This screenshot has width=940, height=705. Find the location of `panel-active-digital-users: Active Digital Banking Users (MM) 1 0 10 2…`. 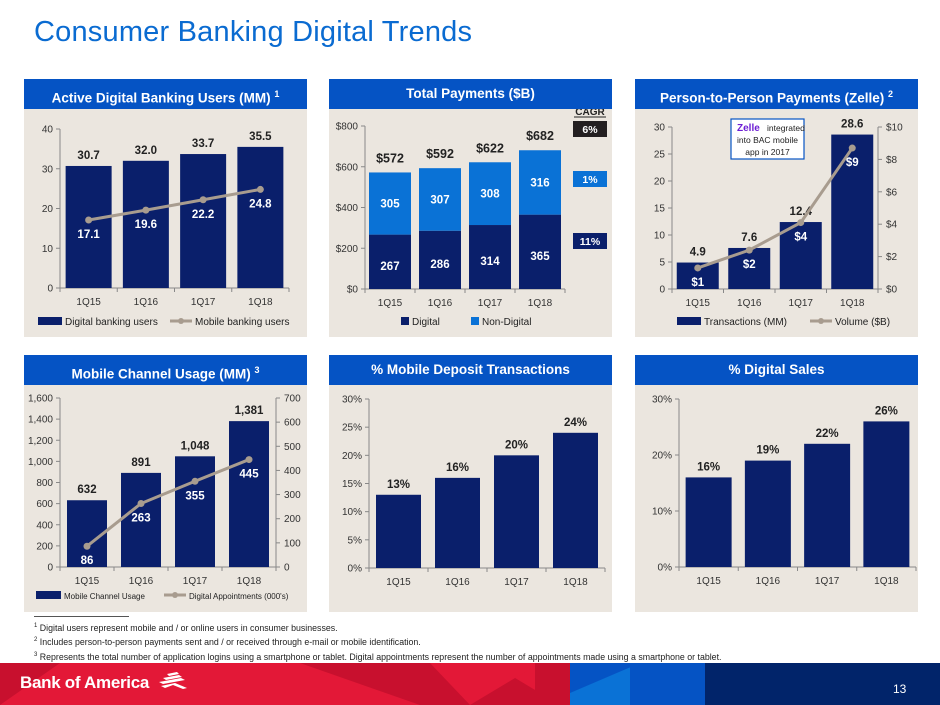

panel-active-digital-users: Active Digital Banking Users (MM) 1 0 10 2… is located at coordinates (165, 208).